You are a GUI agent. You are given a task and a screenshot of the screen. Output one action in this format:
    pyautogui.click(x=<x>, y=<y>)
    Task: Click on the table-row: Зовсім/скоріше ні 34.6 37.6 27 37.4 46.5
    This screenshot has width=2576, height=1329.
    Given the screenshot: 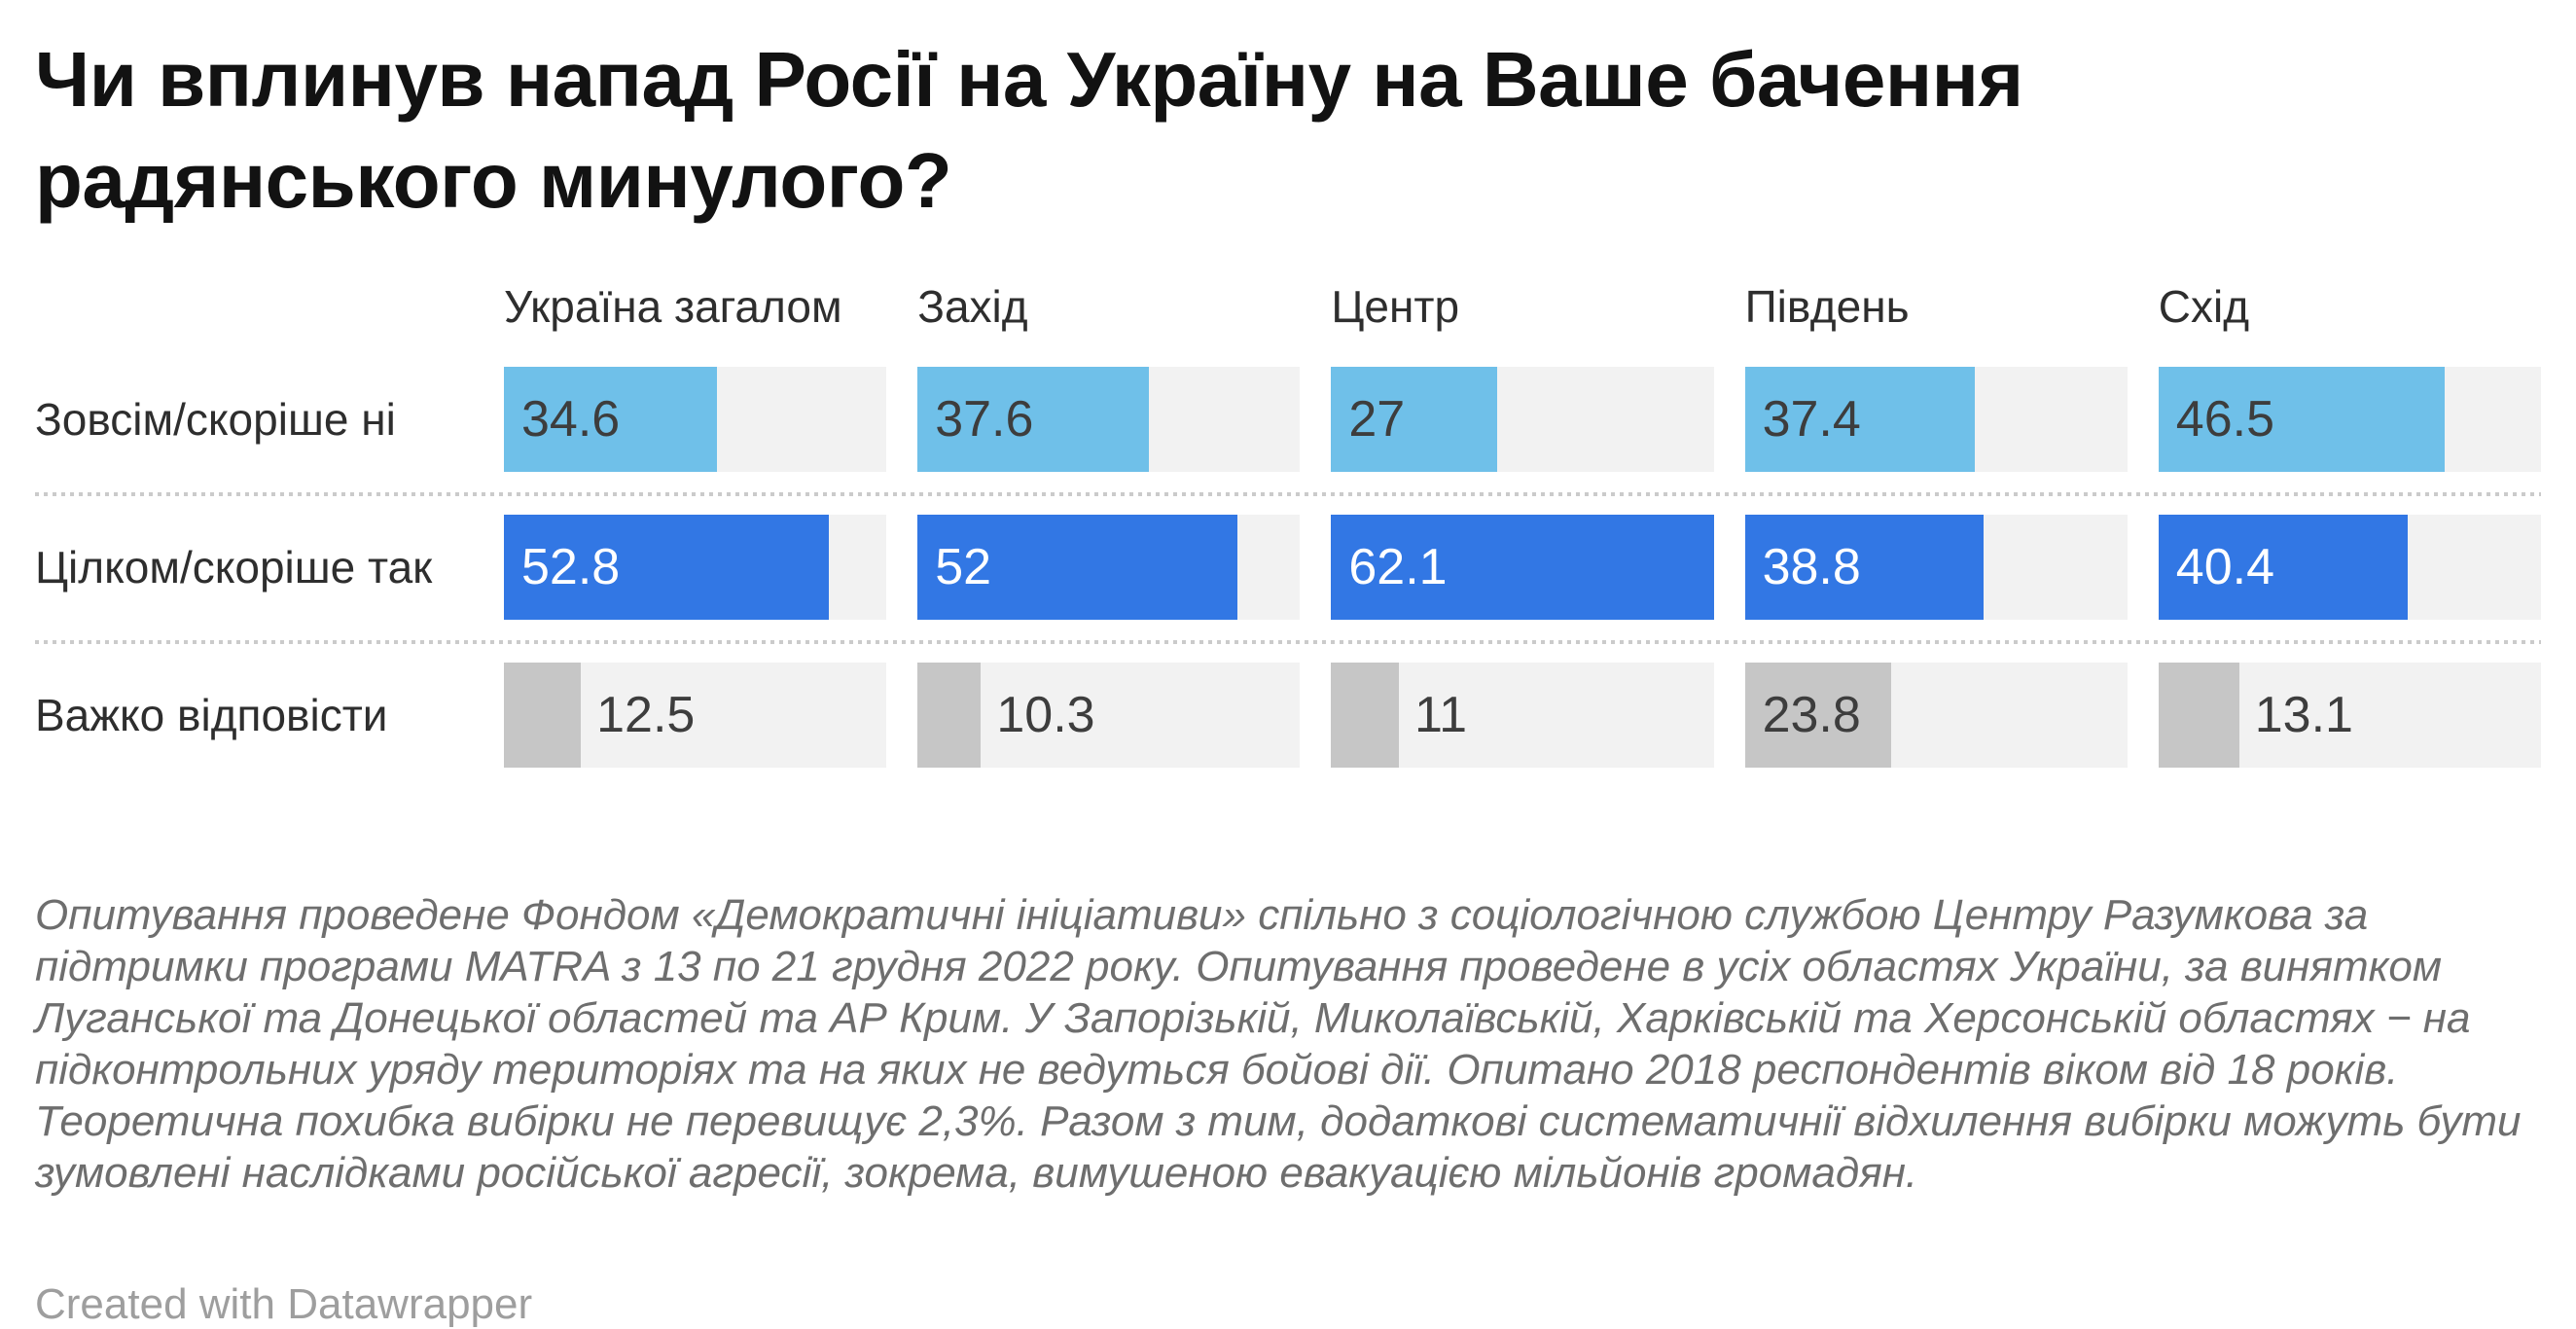 What is the action you would take?
    pyautogui.click(x=1288, y=420)
    